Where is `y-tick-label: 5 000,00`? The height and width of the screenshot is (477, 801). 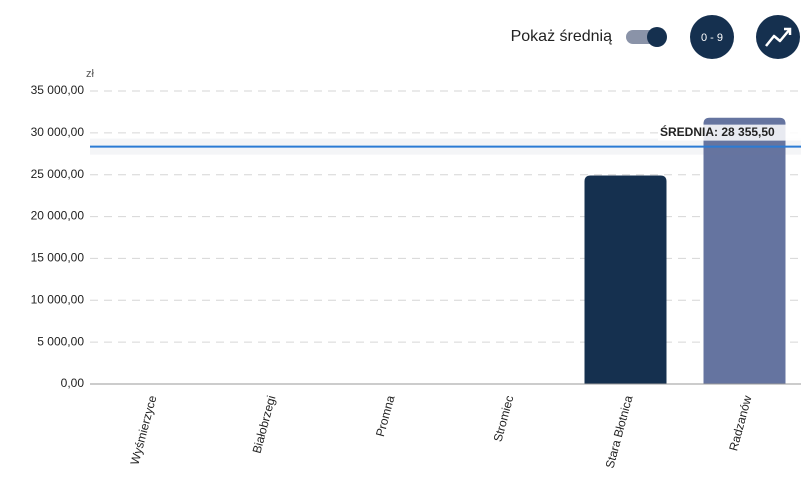
y-tick-label: 5 000,00 is located at coordinates (60, 341).